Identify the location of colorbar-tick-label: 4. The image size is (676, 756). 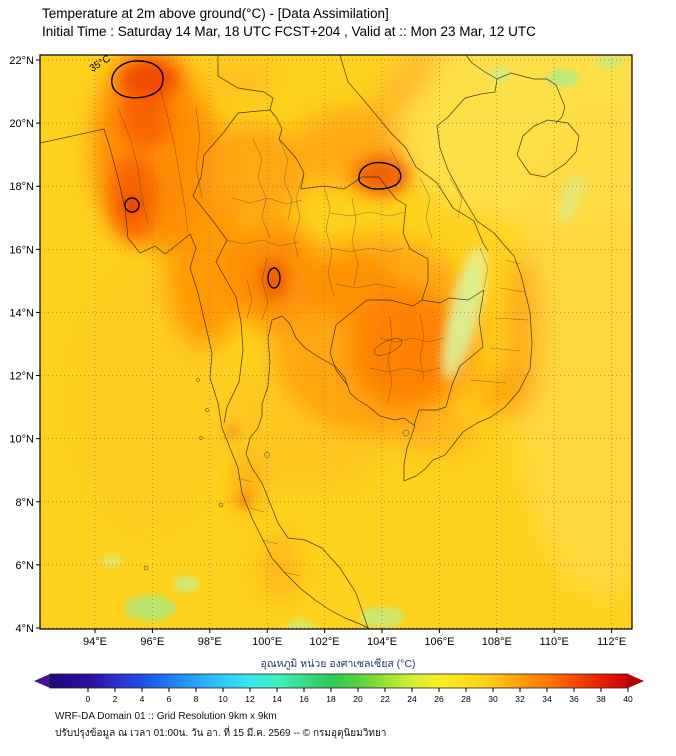
(142, 699).